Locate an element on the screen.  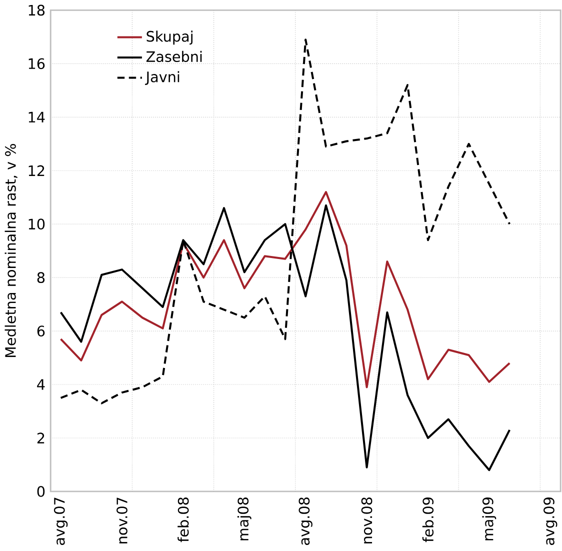
x-tick-label: feb.09 is located at coordinates (428, 520).